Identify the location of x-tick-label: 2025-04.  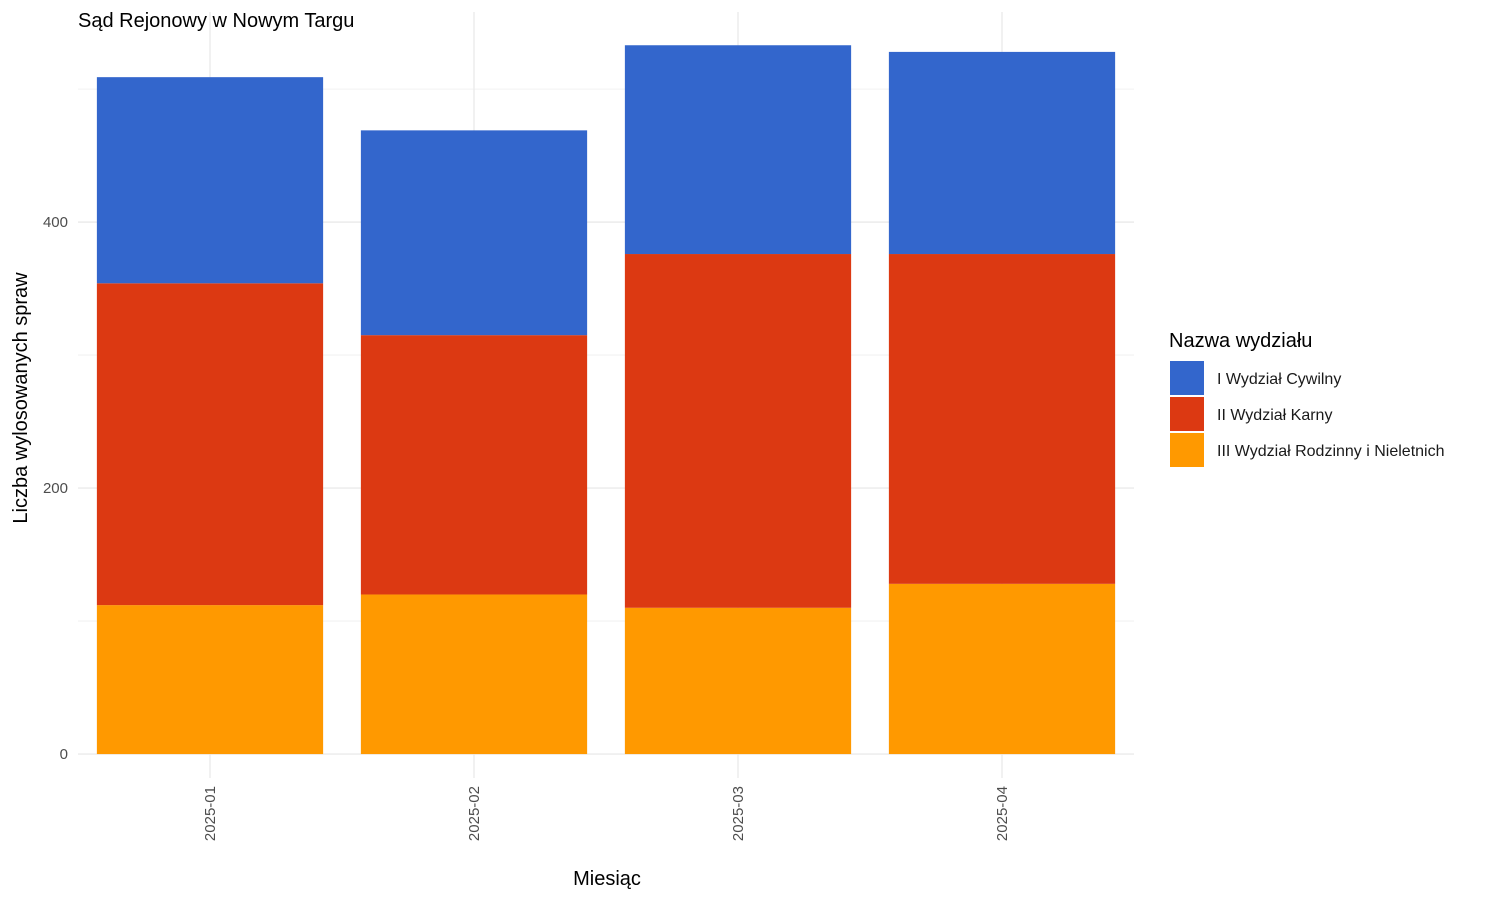
(1002, 813).